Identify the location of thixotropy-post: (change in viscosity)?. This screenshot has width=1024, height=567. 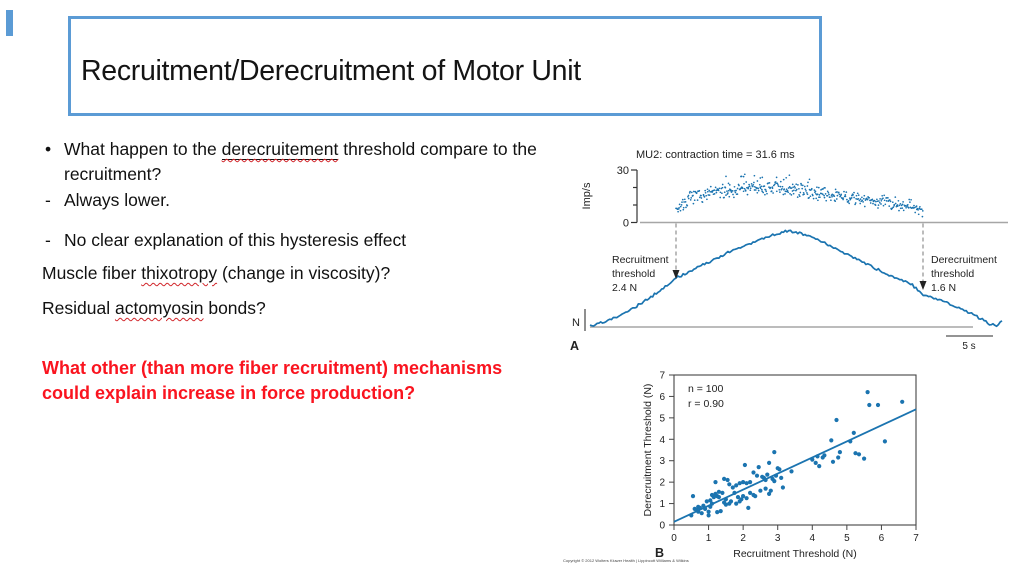
(304, 273).